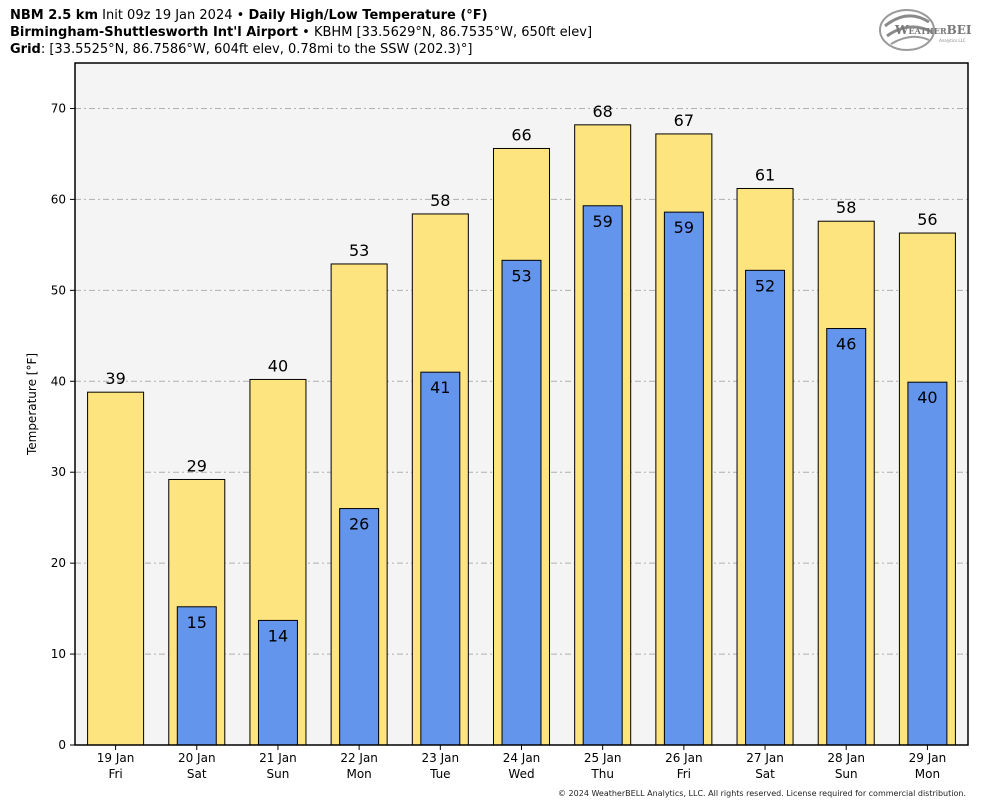  What do you see at coordinates (58, 199) in the screenshot?
I see `y-tick-label: 60` at bounding box center [58, 199].